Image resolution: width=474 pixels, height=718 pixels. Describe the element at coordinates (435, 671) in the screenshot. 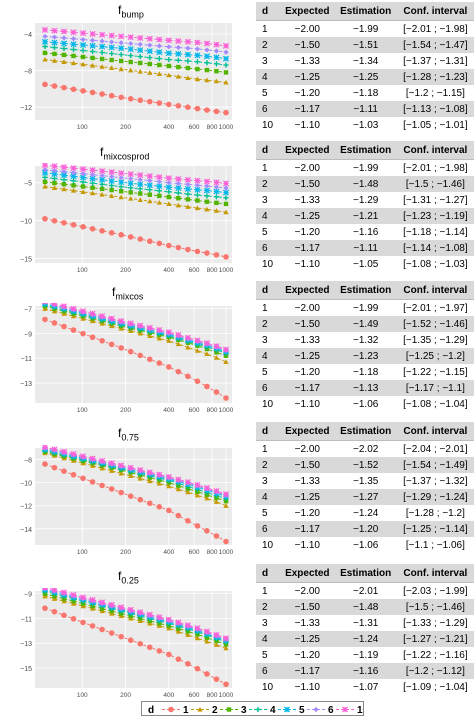

I see `table-cell: [−1.2 ; −1.12]` at that location.